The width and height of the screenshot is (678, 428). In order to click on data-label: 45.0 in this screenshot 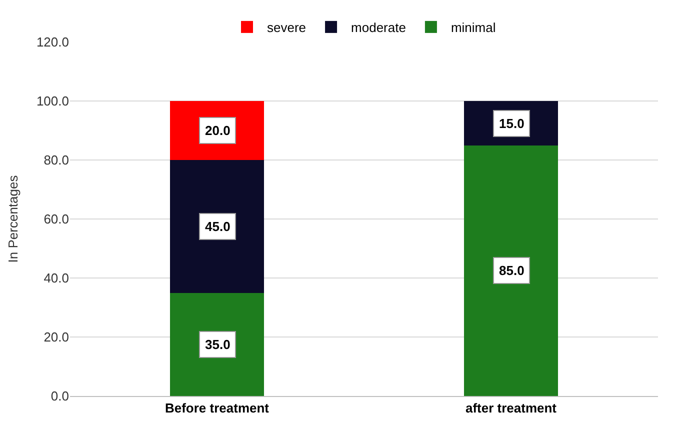, I will do `click(217, 226)`.